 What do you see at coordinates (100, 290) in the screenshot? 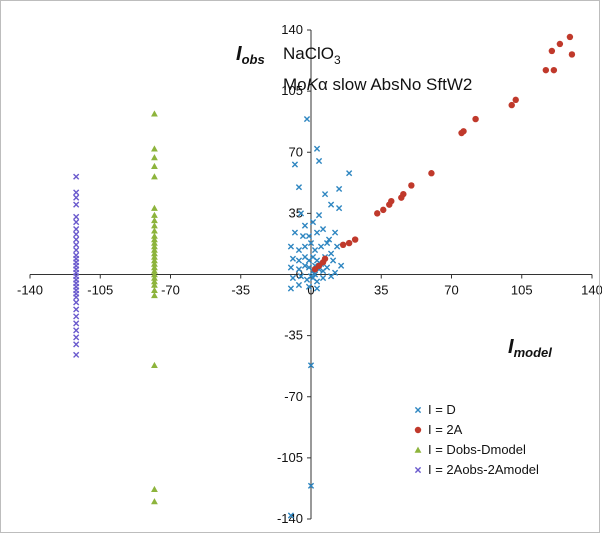
I see `x-tick-label: -105` at bounding box center [100, 290].